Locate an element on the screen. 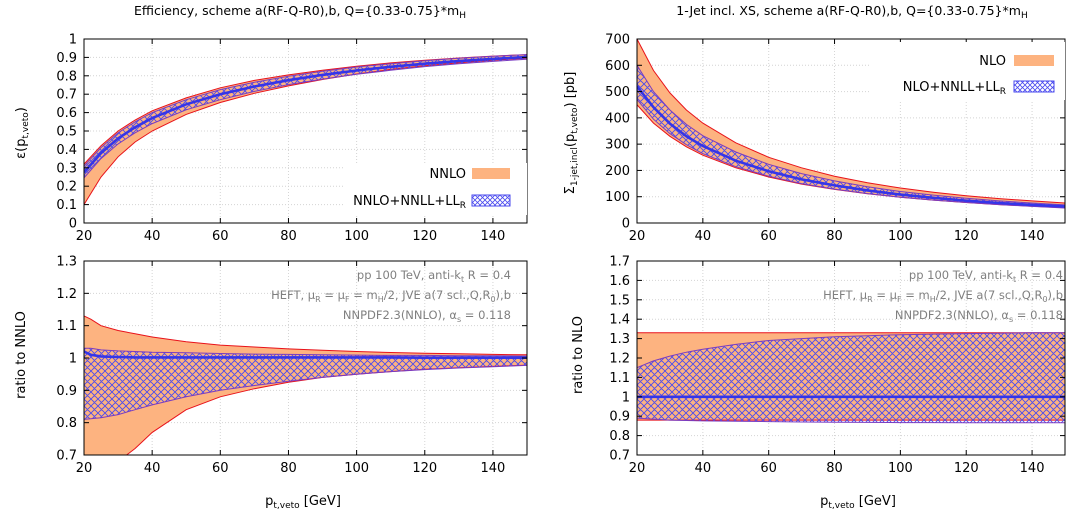  band-lower-edge-fixed-order is located at coordinates (851, 156).